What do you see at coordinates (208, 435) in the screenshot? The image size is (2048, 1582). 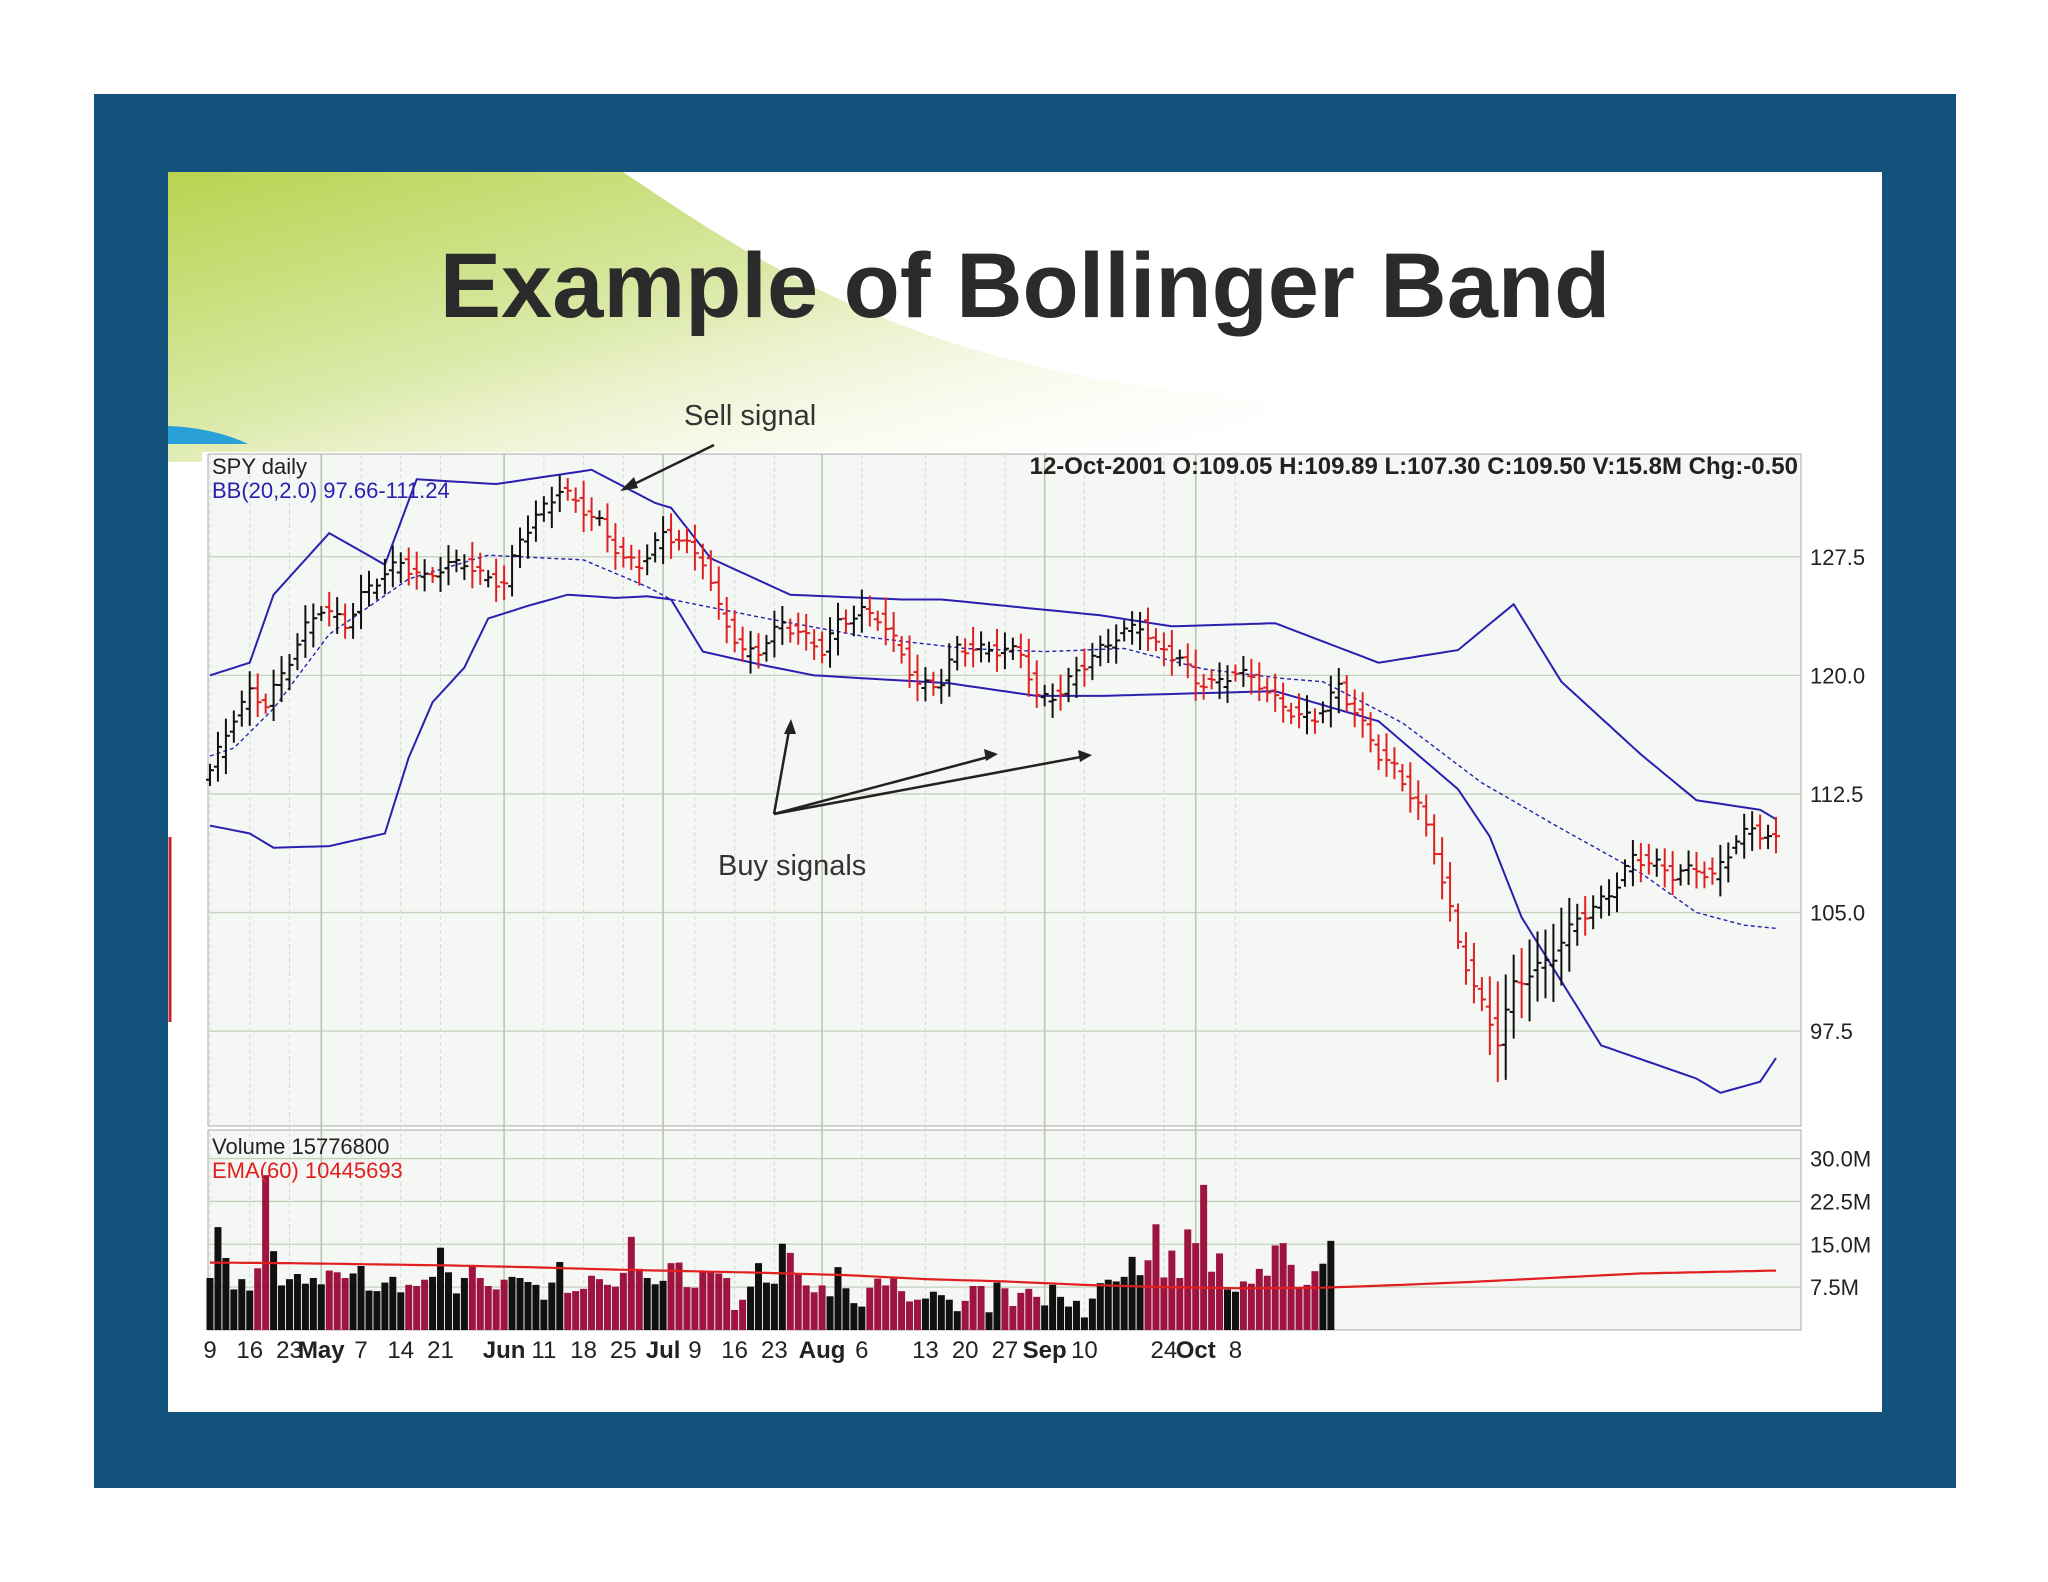 I see `blue-accent` at bounding box center [208, 435].